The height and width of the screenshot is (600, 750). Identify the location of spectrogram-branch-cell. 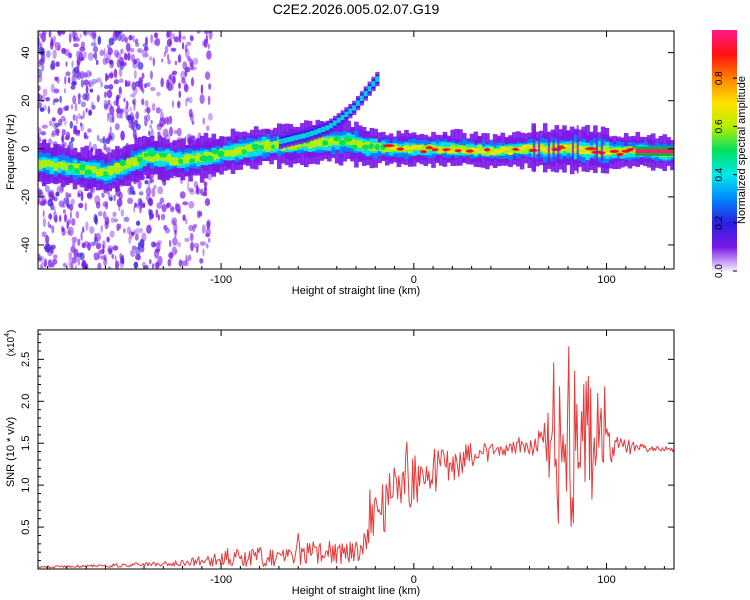
(350, 111).